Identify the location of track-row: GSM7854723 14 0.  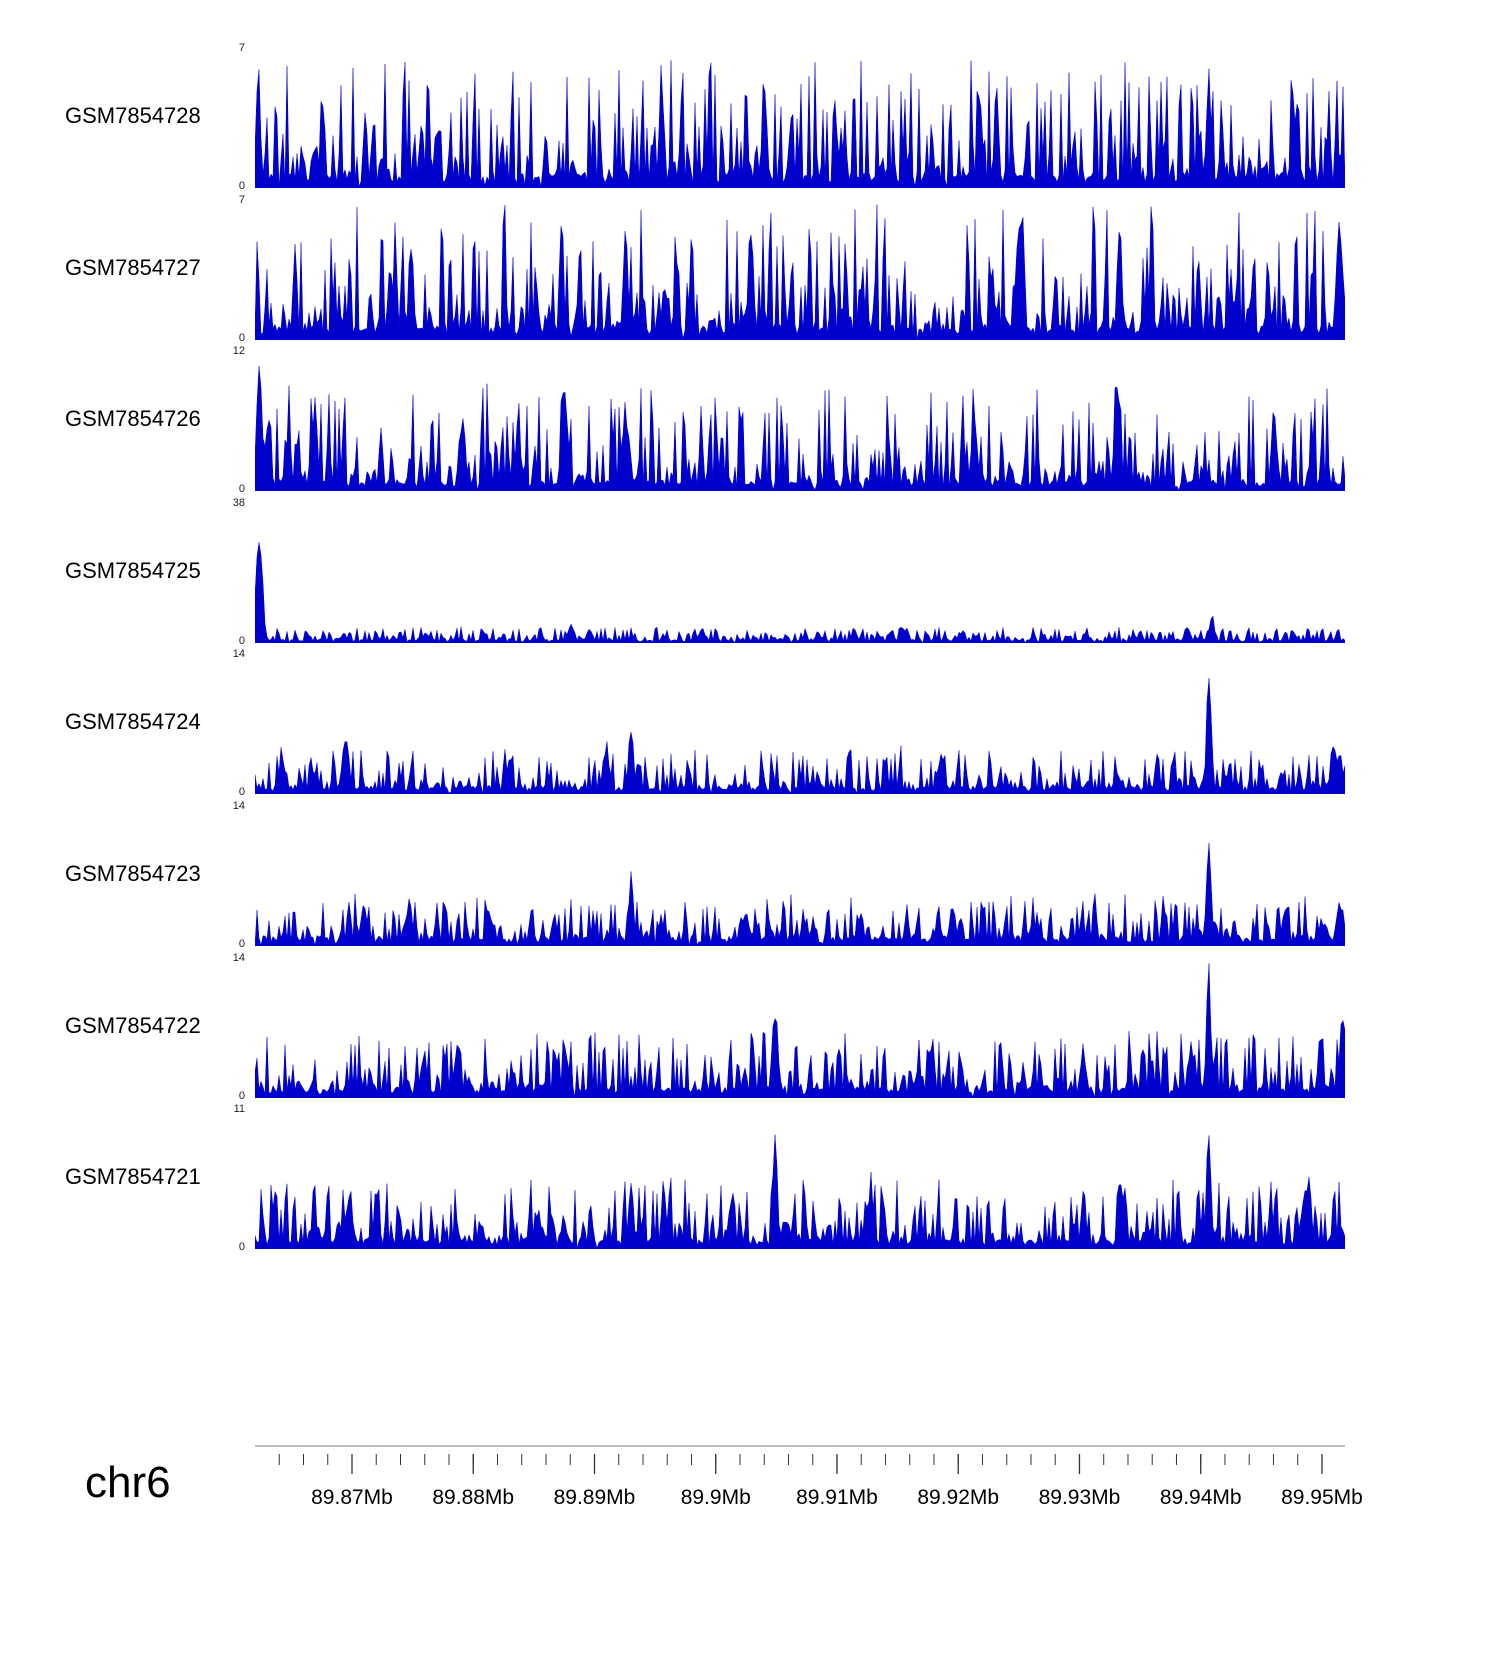
(750, 875).